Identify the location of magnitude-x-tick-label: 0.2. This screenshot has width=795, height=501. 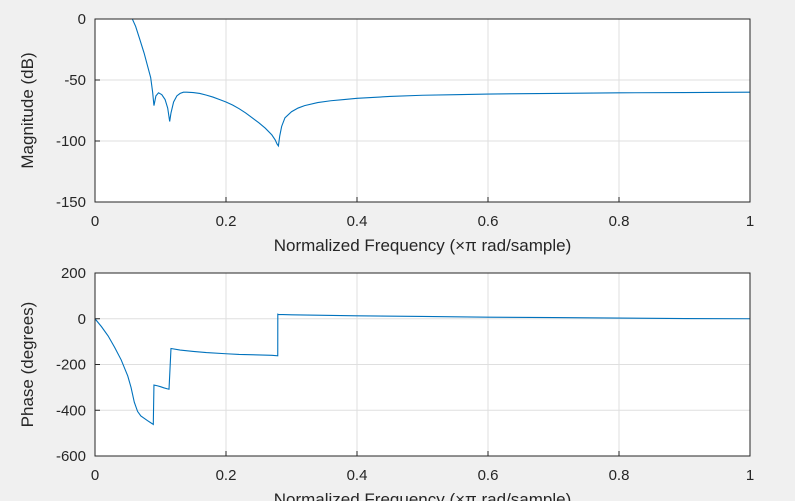
(226, 221).